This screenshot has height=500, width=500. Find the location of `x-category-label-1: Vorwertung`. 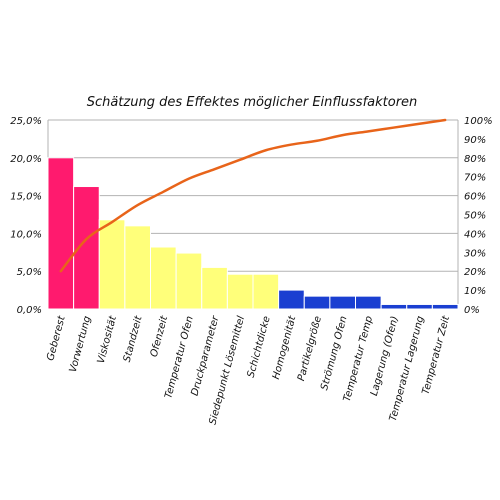

x-category-label-1: Vorwertung is located at coordinates (81, 344).